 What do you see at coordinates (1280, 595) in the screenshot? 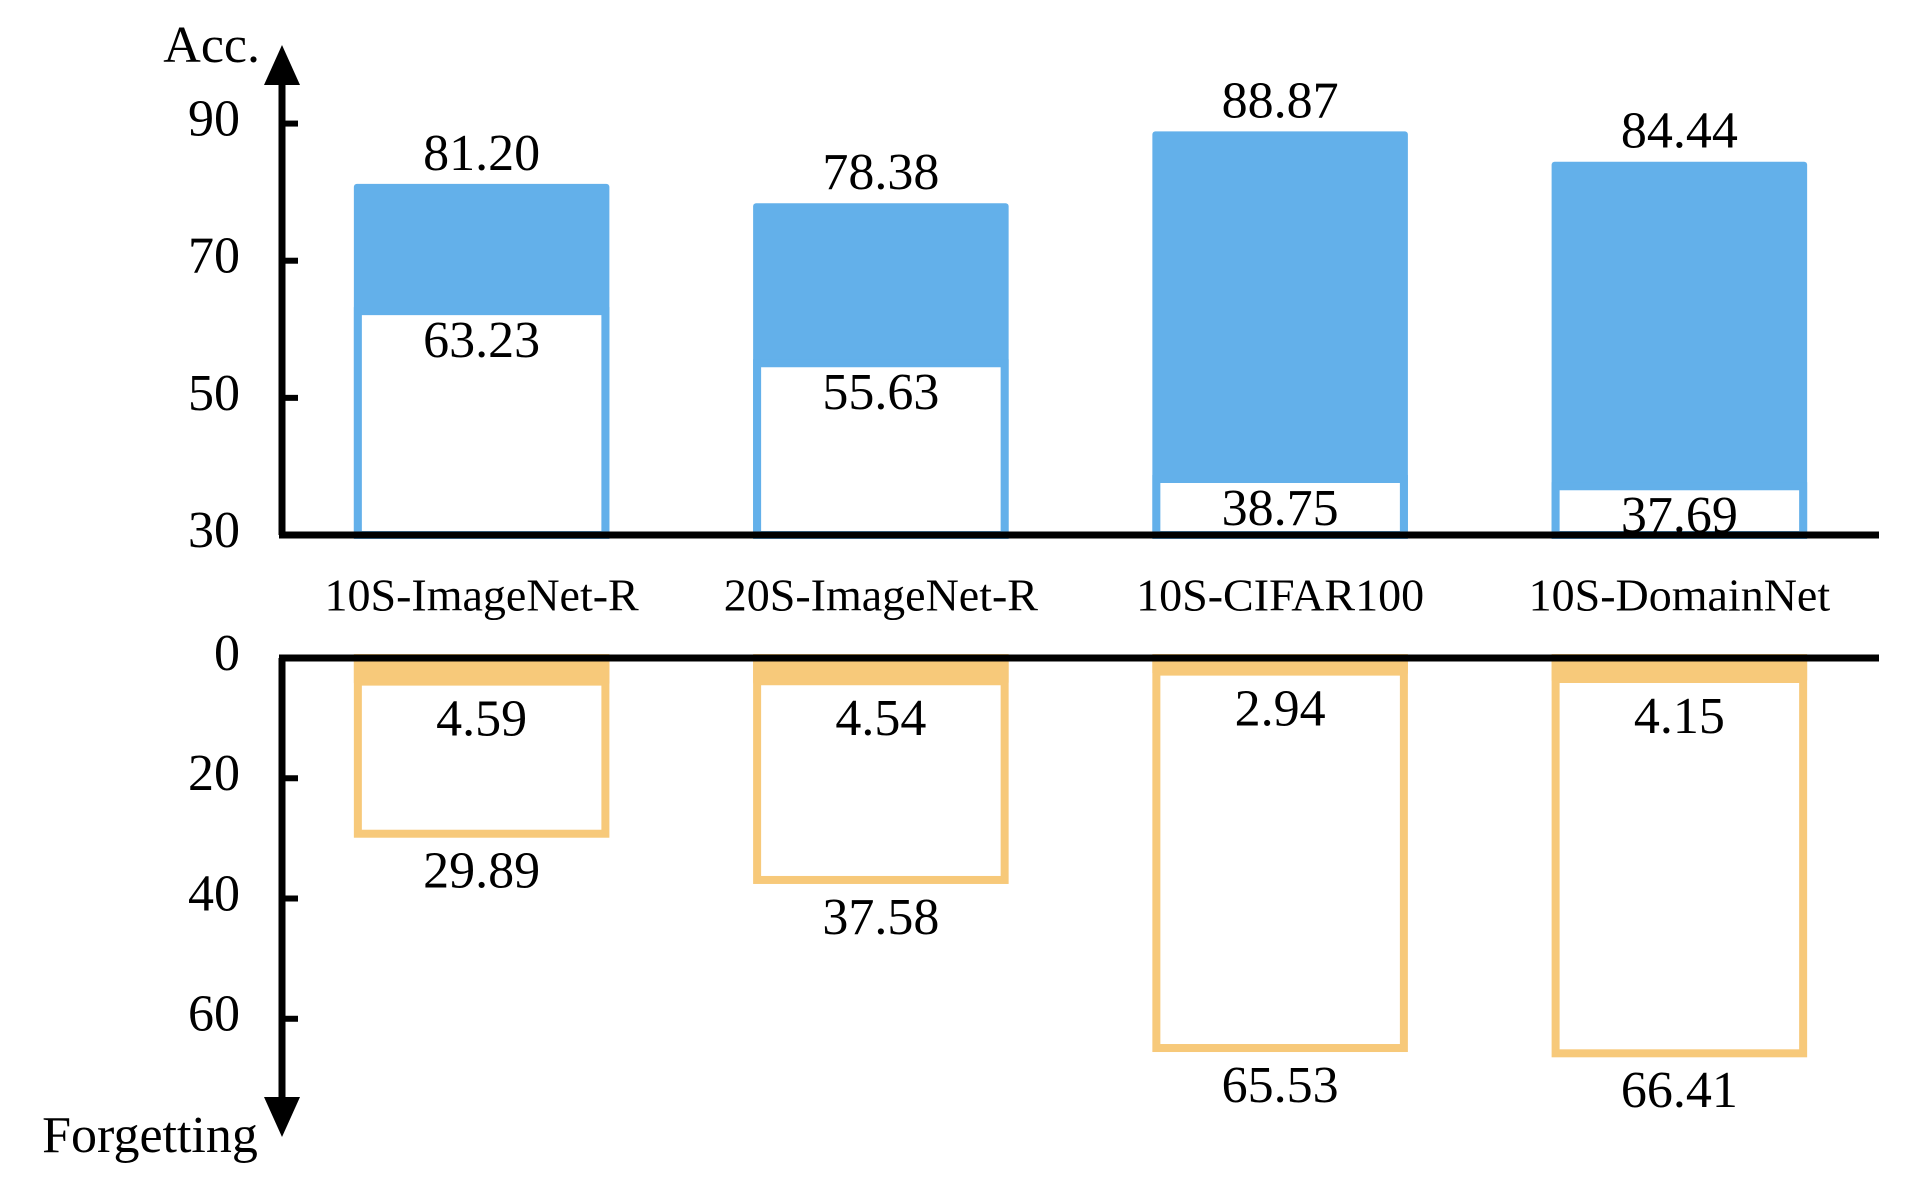
I see `x-tick-label: 10S-CIFAR100` at bounding box center [1280, 595].